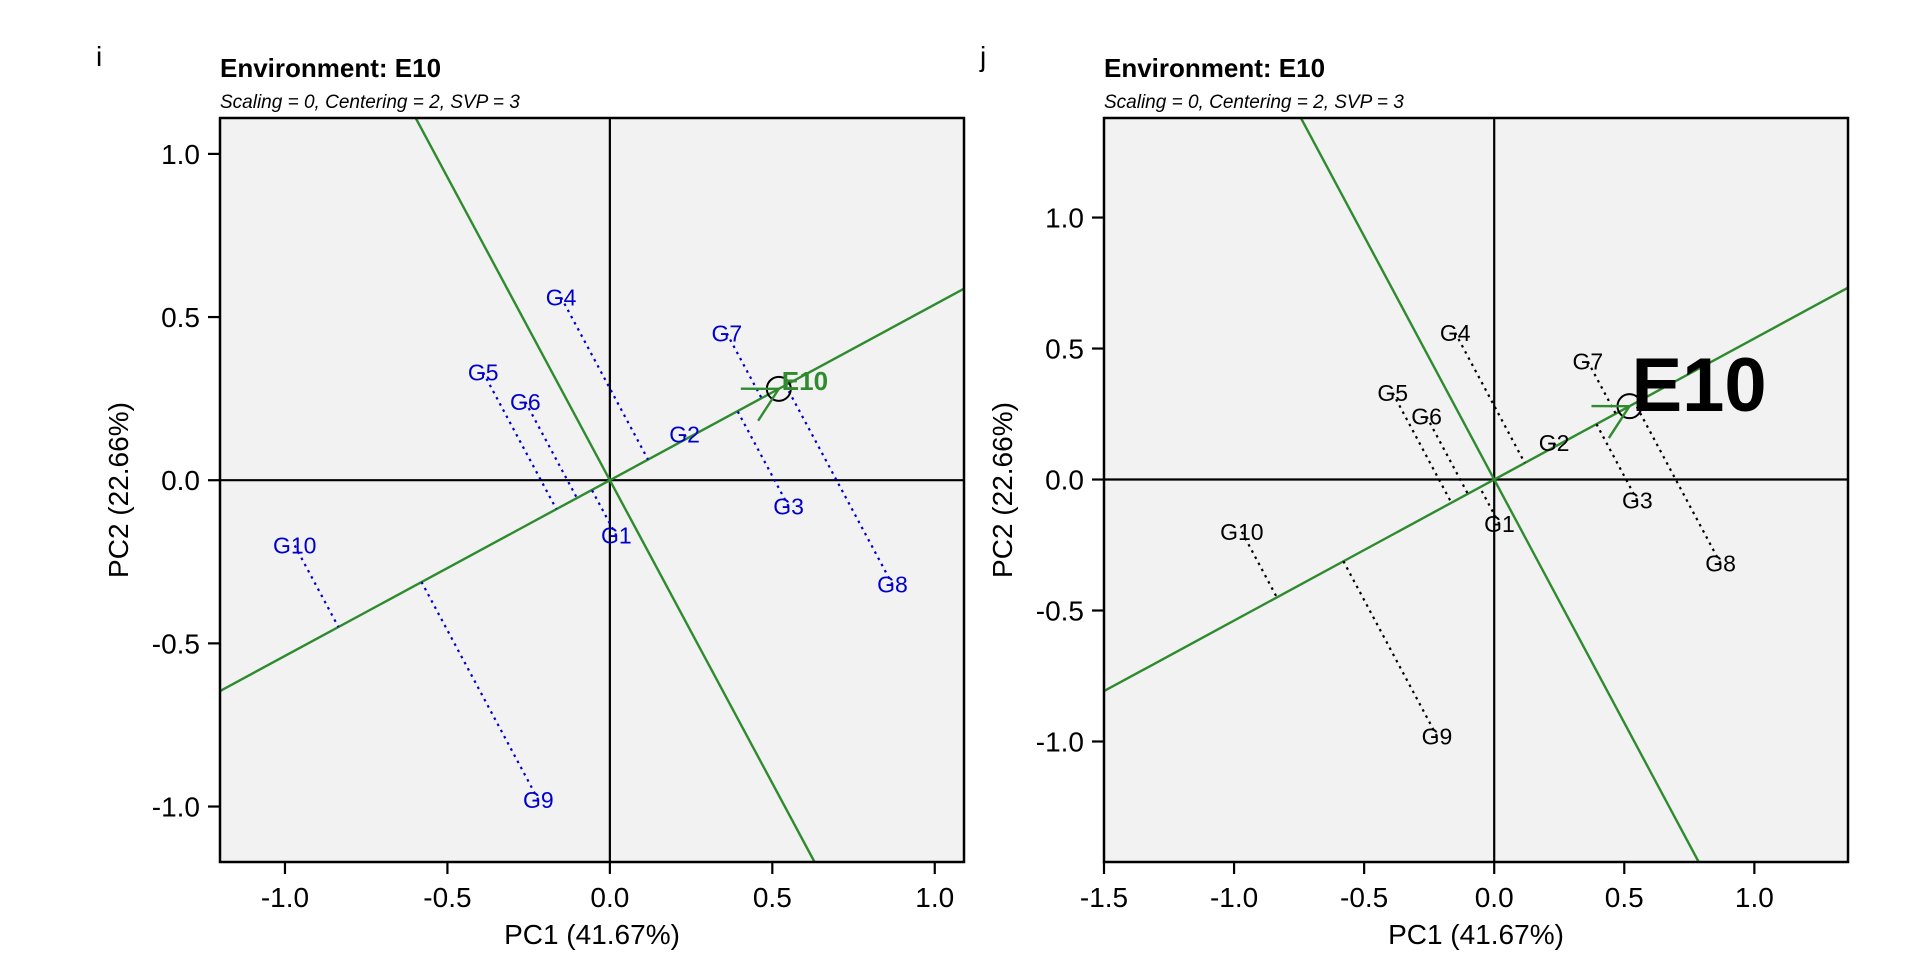 The width and height of the screenshot is (1920, 965). What do you see at coordinates (982, 56) in the screenshot?
I see `panel-label: j` at bounding box center [982, 56].